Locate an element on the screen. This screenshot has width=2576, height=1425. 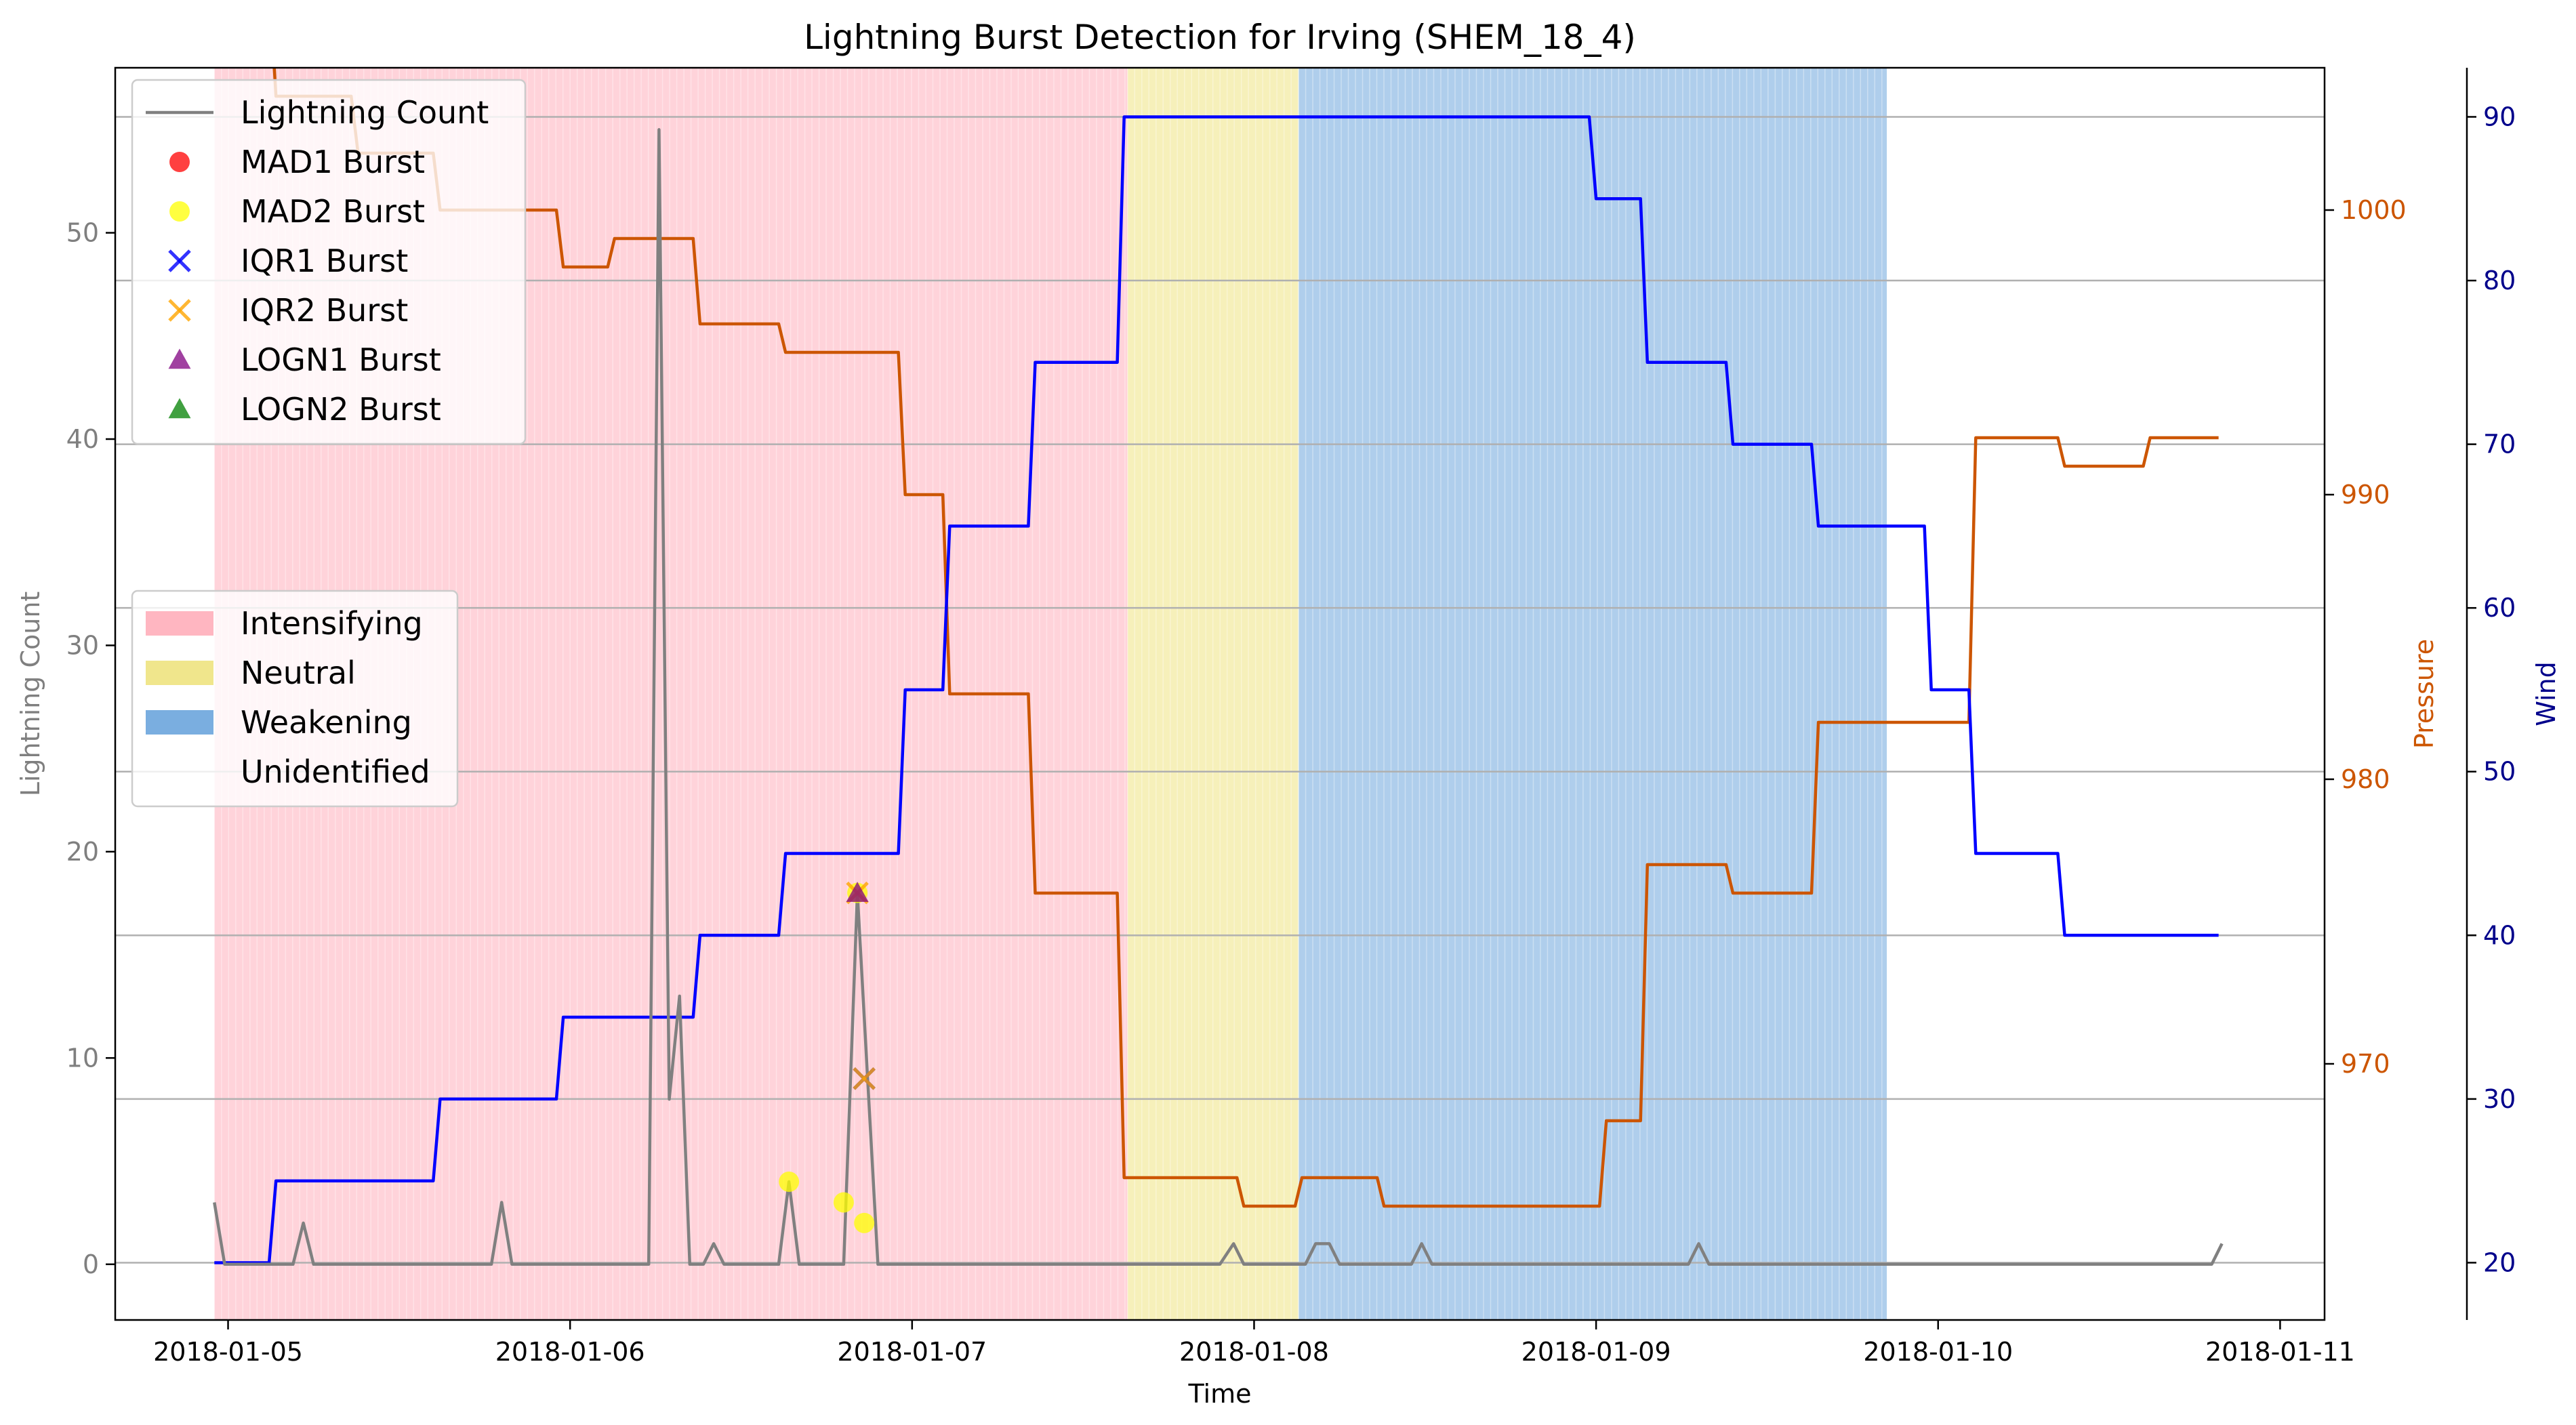
x-tick-label-1: 2018-01-06 is located at coordinates (570, 1352).